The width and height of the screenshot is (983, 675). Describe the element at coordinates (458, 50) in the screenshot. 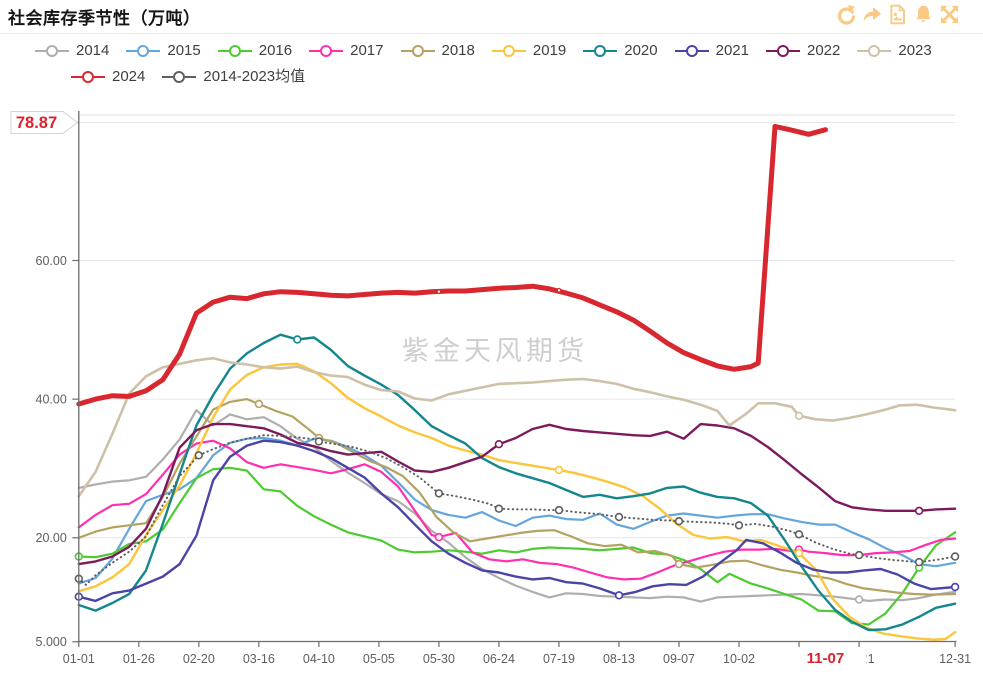

I see `legend-label: 2018` at that location.